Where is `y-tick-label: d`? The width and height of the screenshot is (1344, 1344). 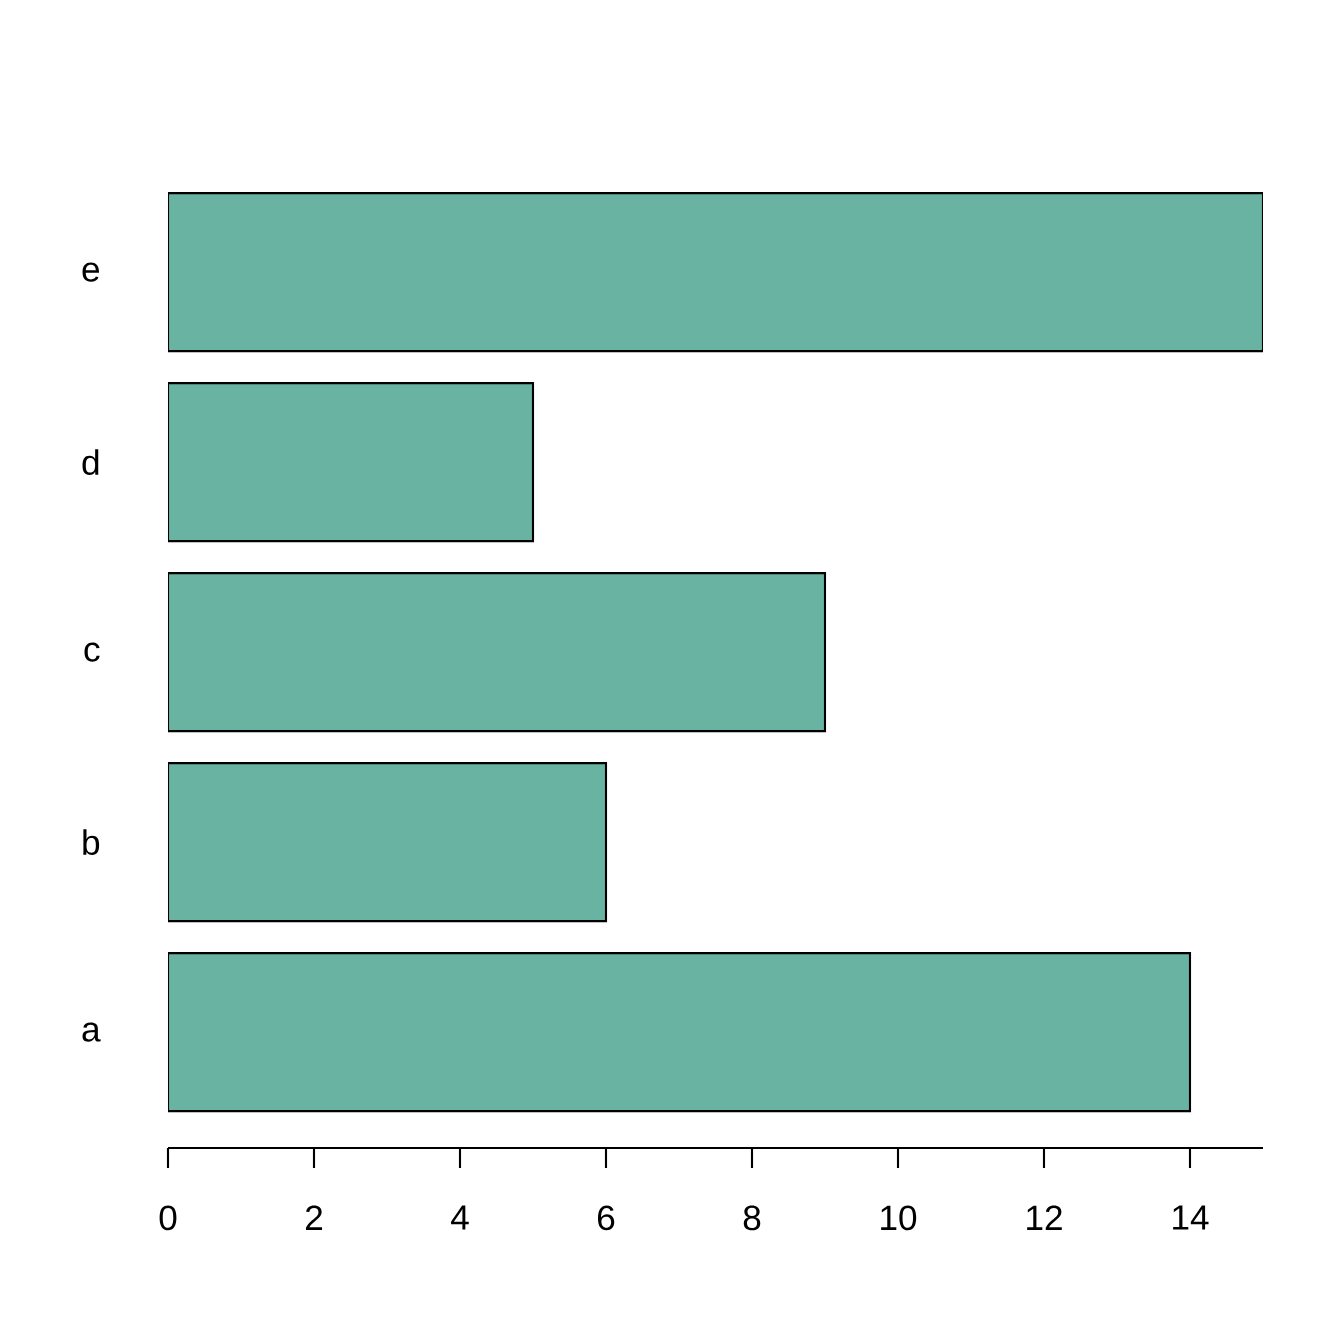
y-tick-label: d is located at coordinates (90, 462).